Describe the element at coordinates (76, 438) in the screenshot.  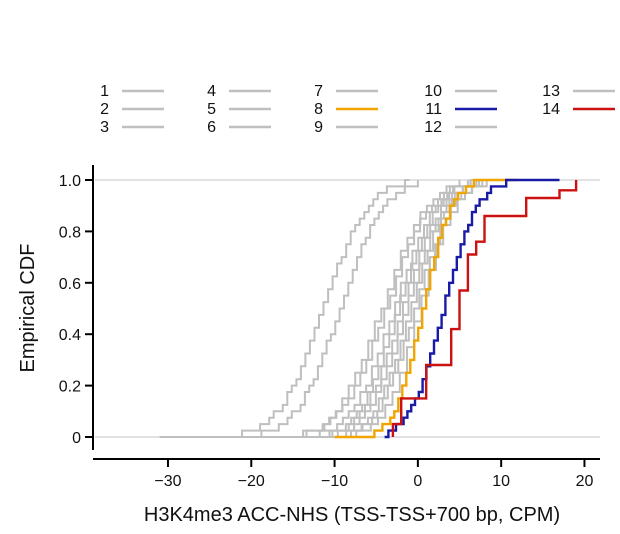
I see `y-tick-label: 0` at that location.